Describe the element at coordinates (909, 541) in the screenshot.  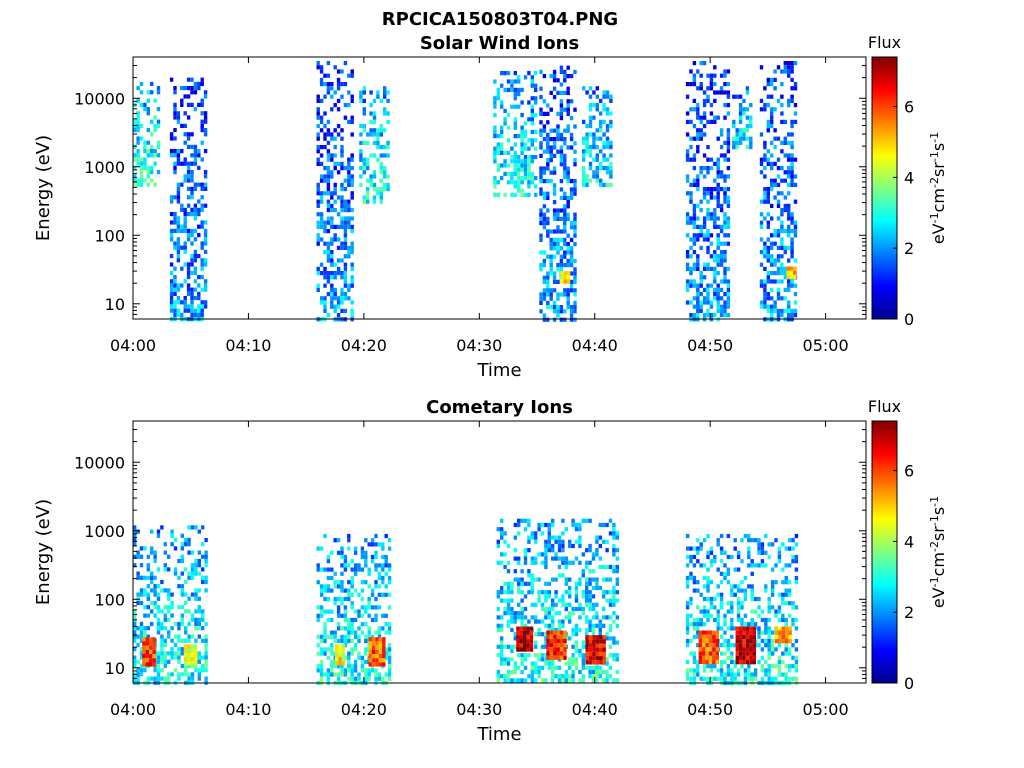
I see `colorbar-tick-label: 4` at that location.